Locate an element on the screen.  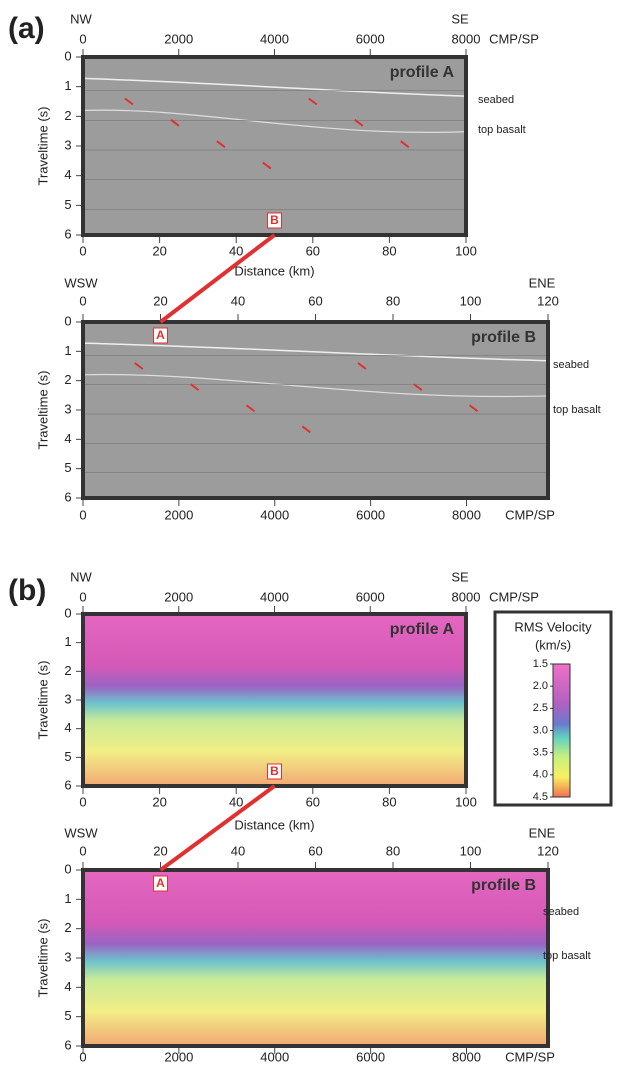
seismic-section is located at coordinates (315, 410).